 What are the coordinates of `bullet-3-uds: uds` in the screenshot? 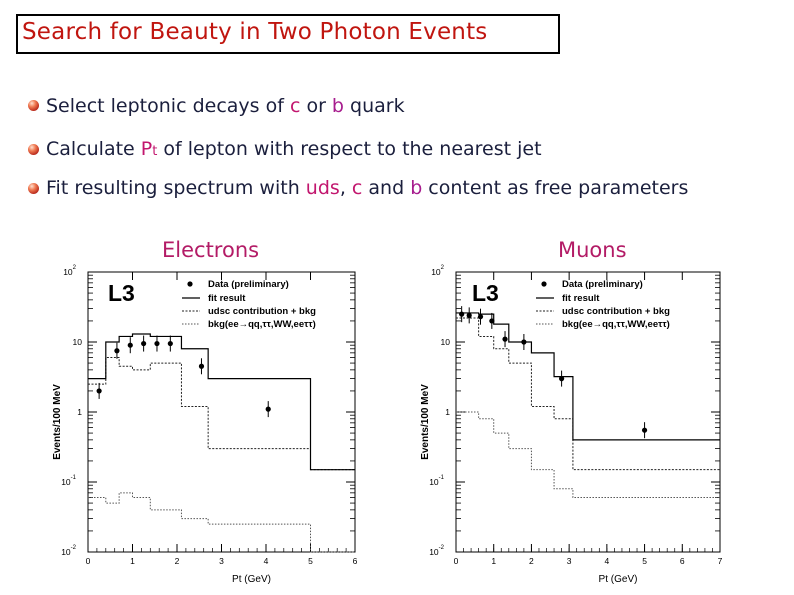 It's located at (322, 188).